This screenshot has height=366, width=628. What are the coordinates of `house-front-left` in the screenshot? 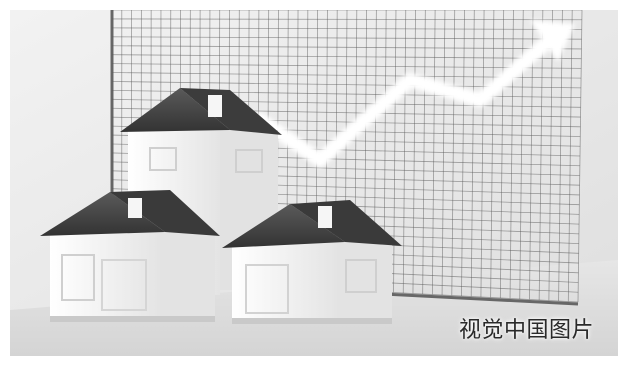 It's located at (130, 256).